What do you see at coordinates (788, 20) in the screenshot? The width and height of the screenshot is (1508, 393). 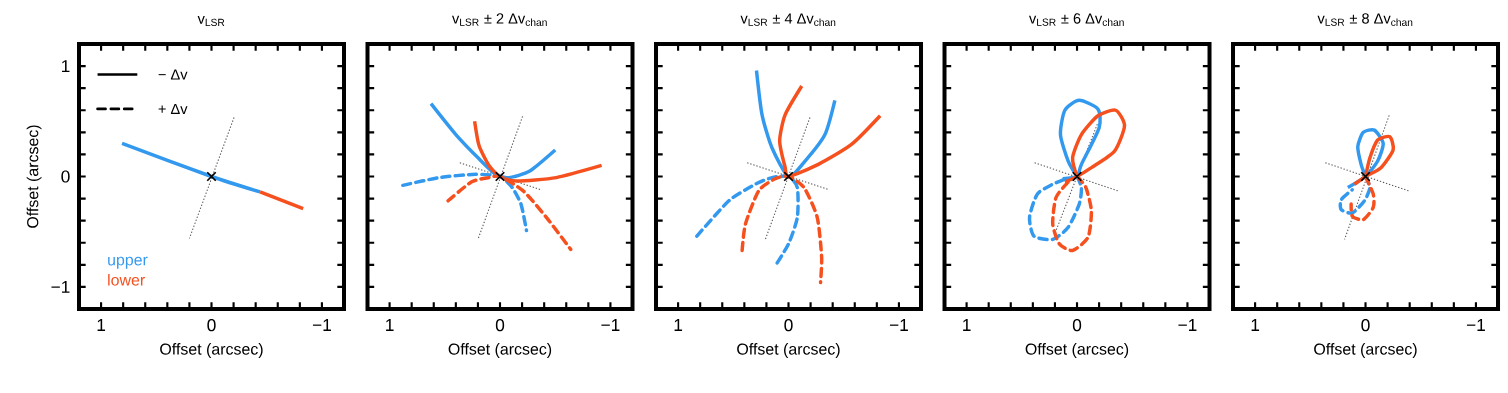 I see `chart-title: v$_{LSR}$ ± 4 Δv$_{chan}$` at bounding box center [788, 20].